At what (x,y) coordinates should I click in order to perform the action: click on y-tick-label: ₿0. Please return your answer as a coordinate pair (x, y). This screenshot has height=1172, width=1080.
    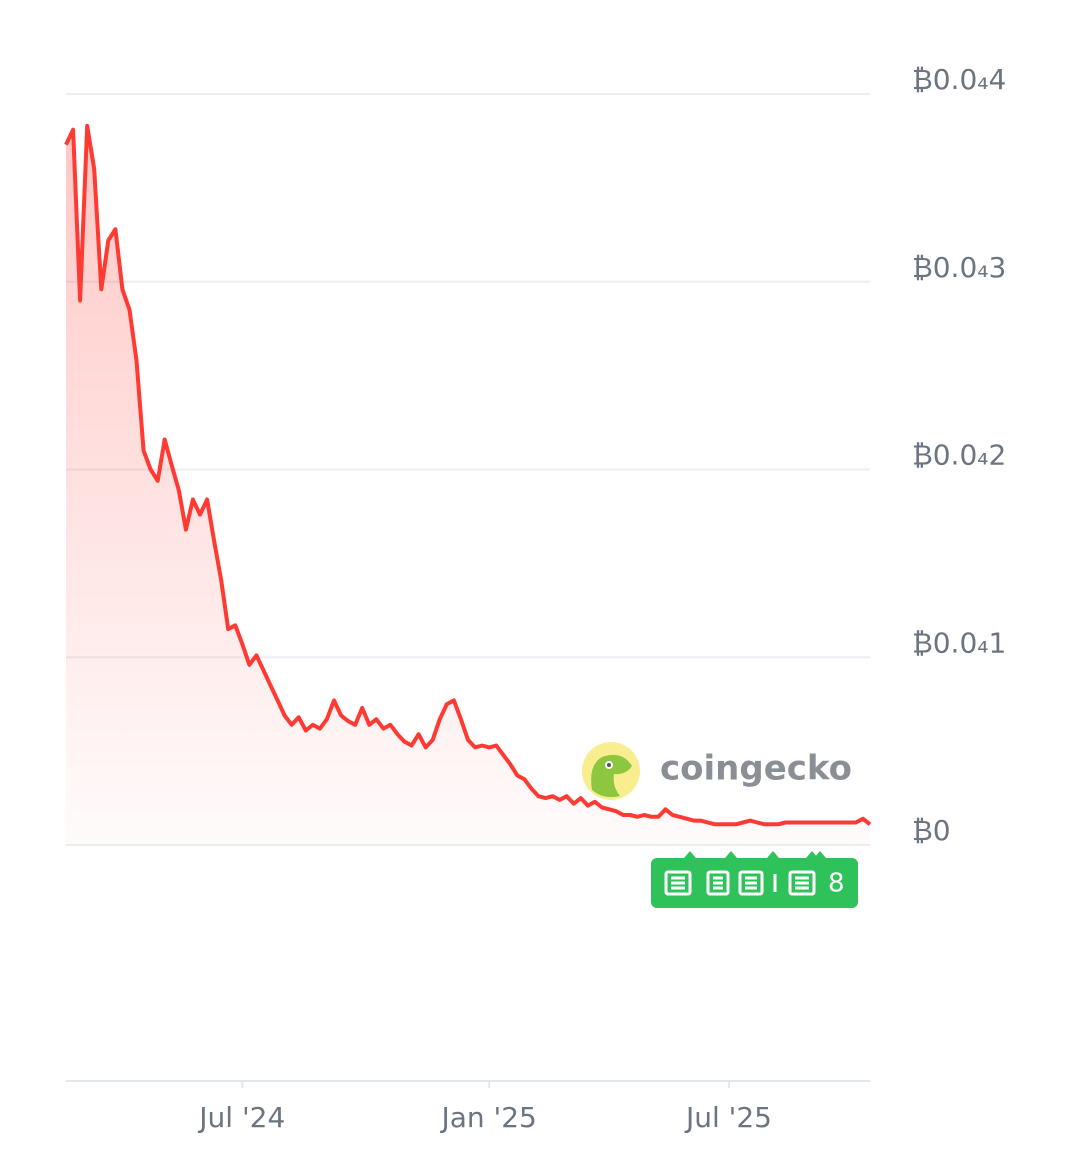
    Looking at the image, I should click on (931, 830).